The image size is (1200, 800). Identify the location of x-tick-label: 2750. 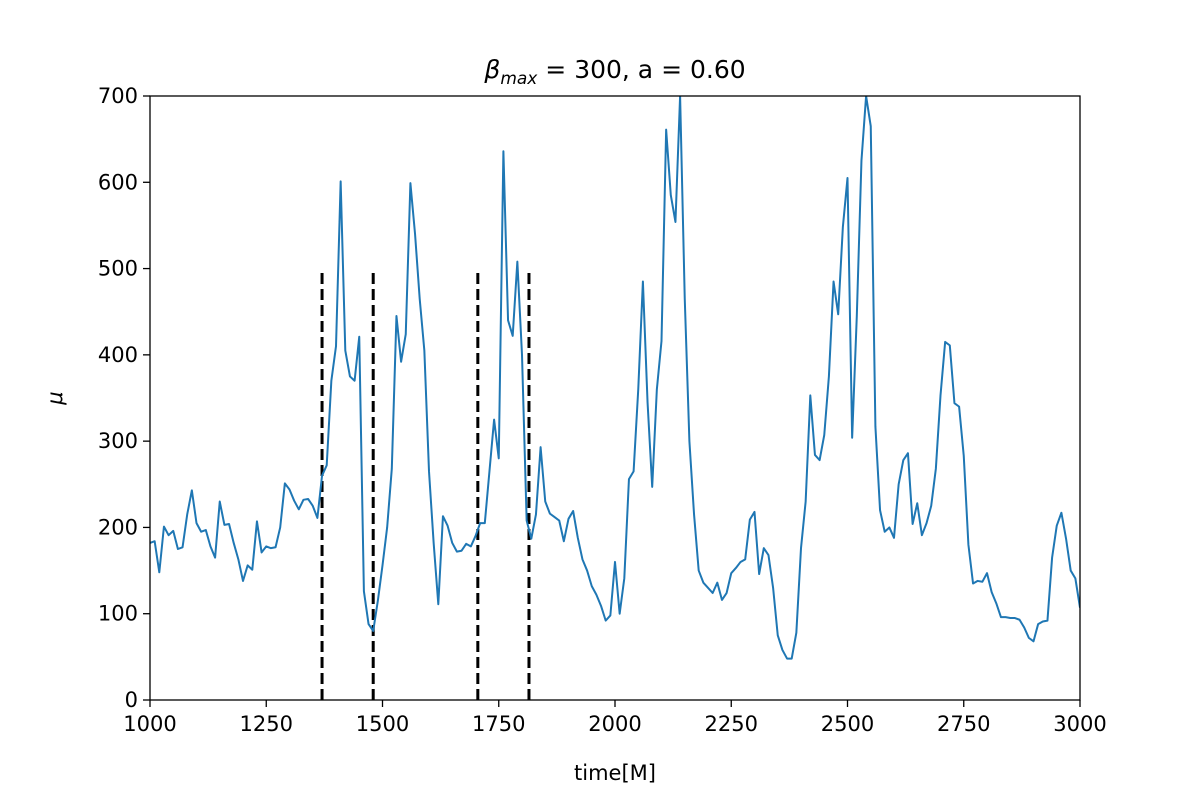
(963, 724).